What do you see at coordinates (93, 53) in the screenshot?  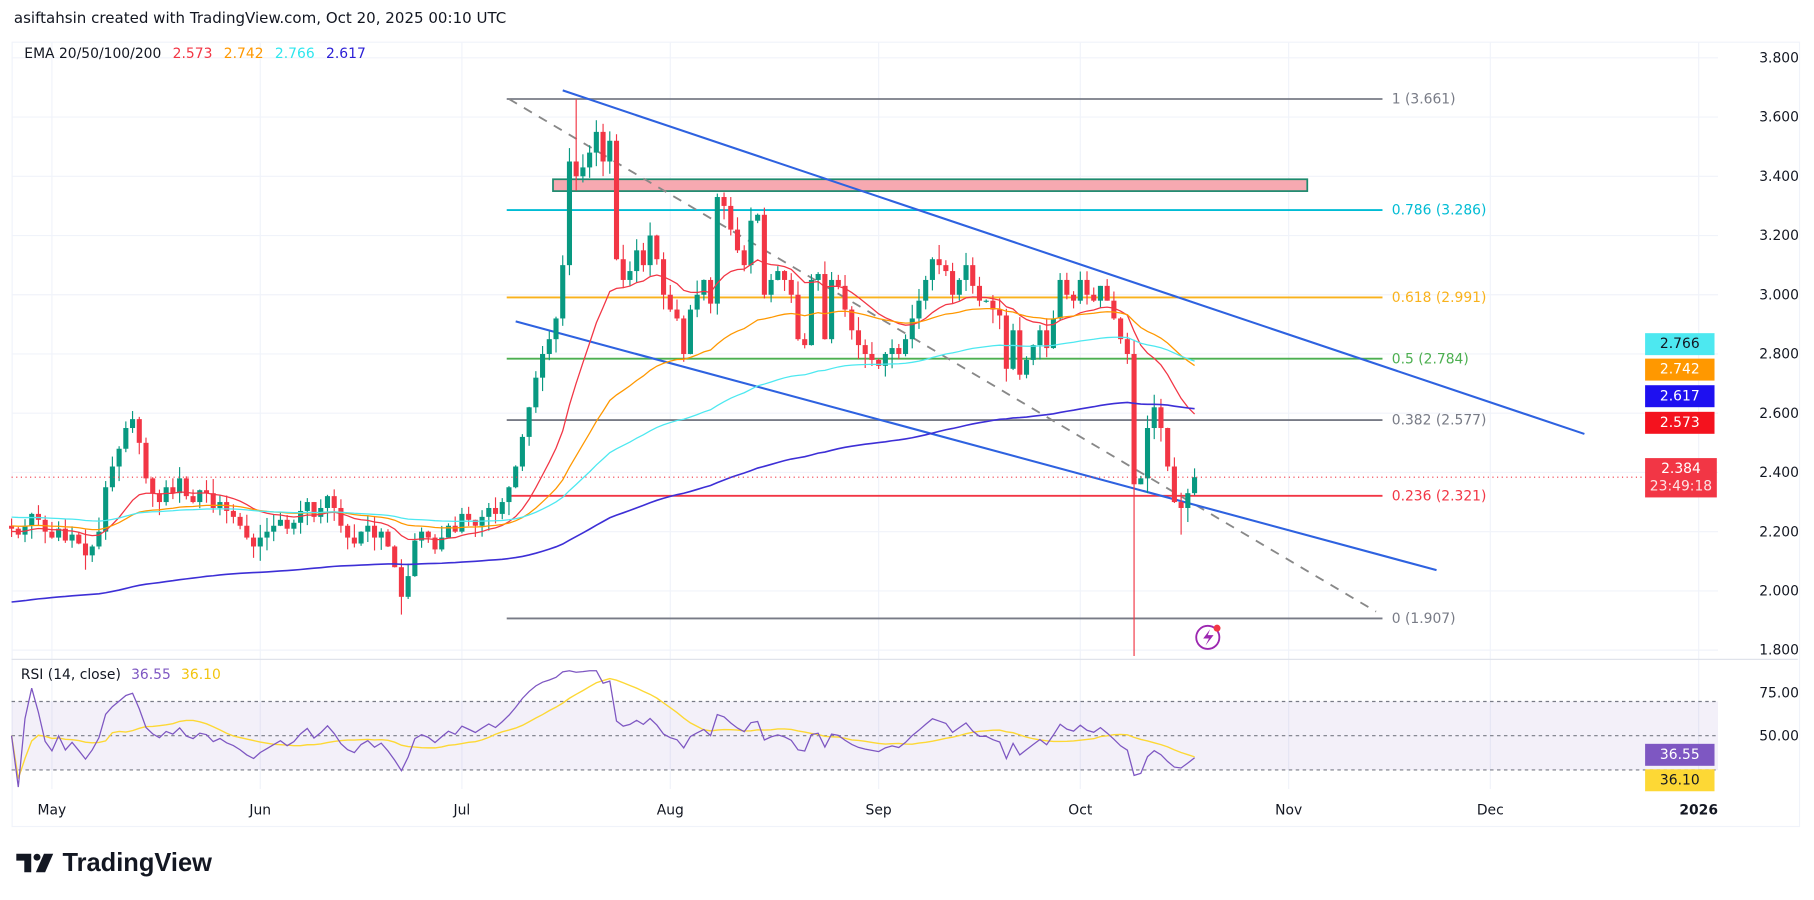 I see `ema-legend-title: EMA 20/50/100/200` at bounding box center [93, 53].